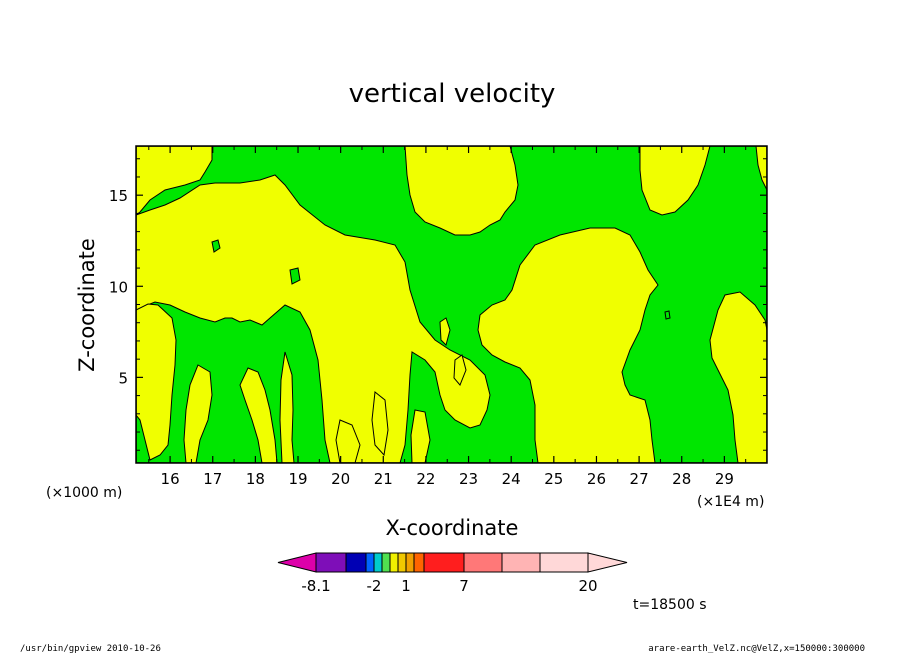 The image size is (904, 654). What do you see at coordinates (425, 479) in the screenshot?
I see `x-tick-label: 22` at bounding box center [425, 479].